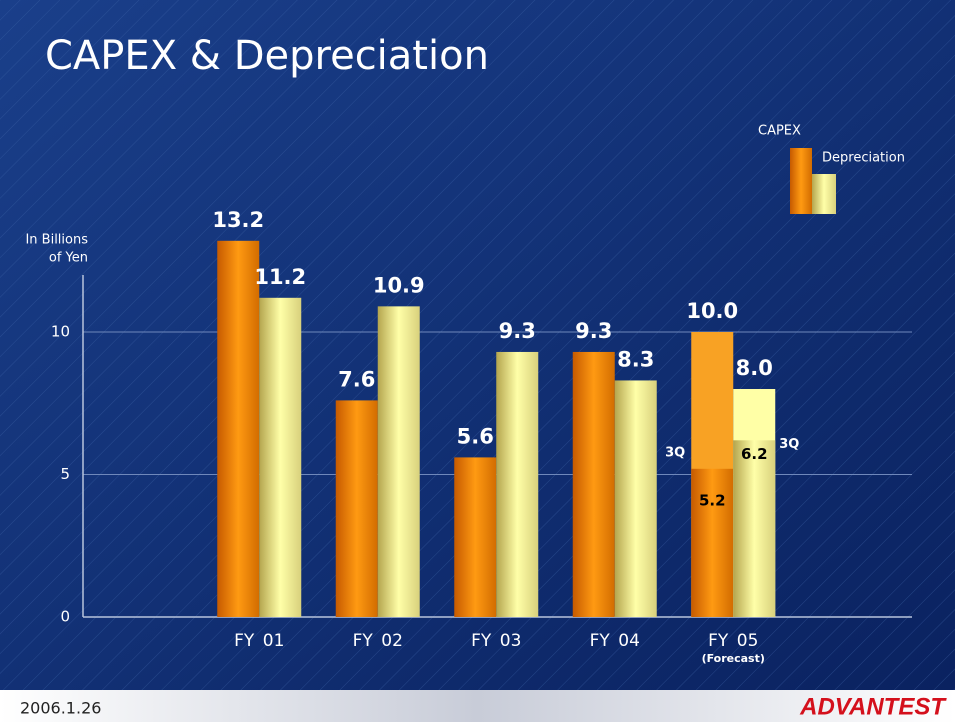 This screenshot has height=726, width=955. What do you see at coordinates (65, 474) in the screenshot?
I see `y-tick-label: 5` at bounding box center [65, 474].